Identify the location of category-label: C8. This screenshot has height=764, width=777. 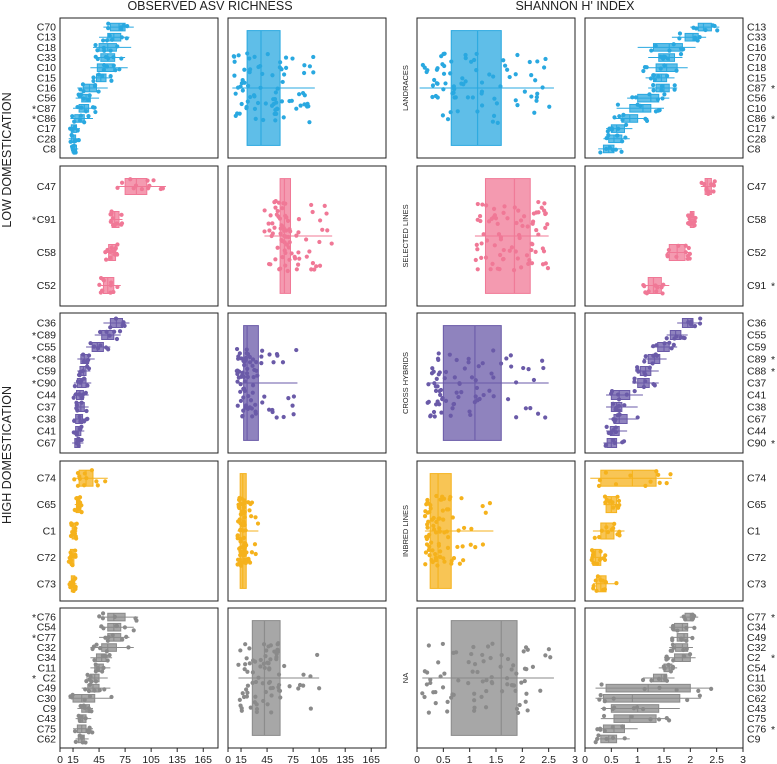
(754, 149).